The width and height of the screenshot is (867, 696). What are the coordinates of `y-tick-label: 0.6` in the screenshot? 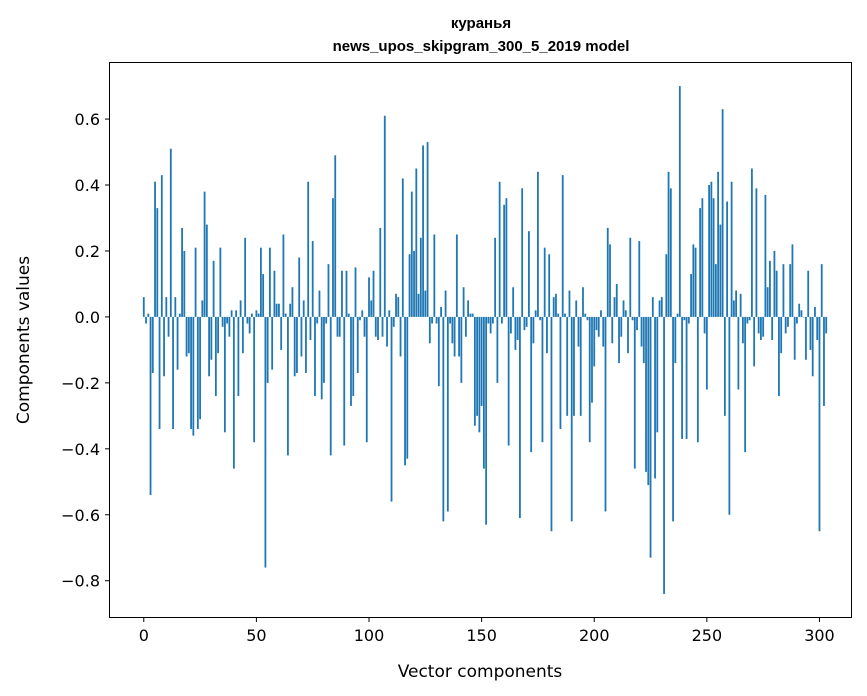 It's located at (87, 119).